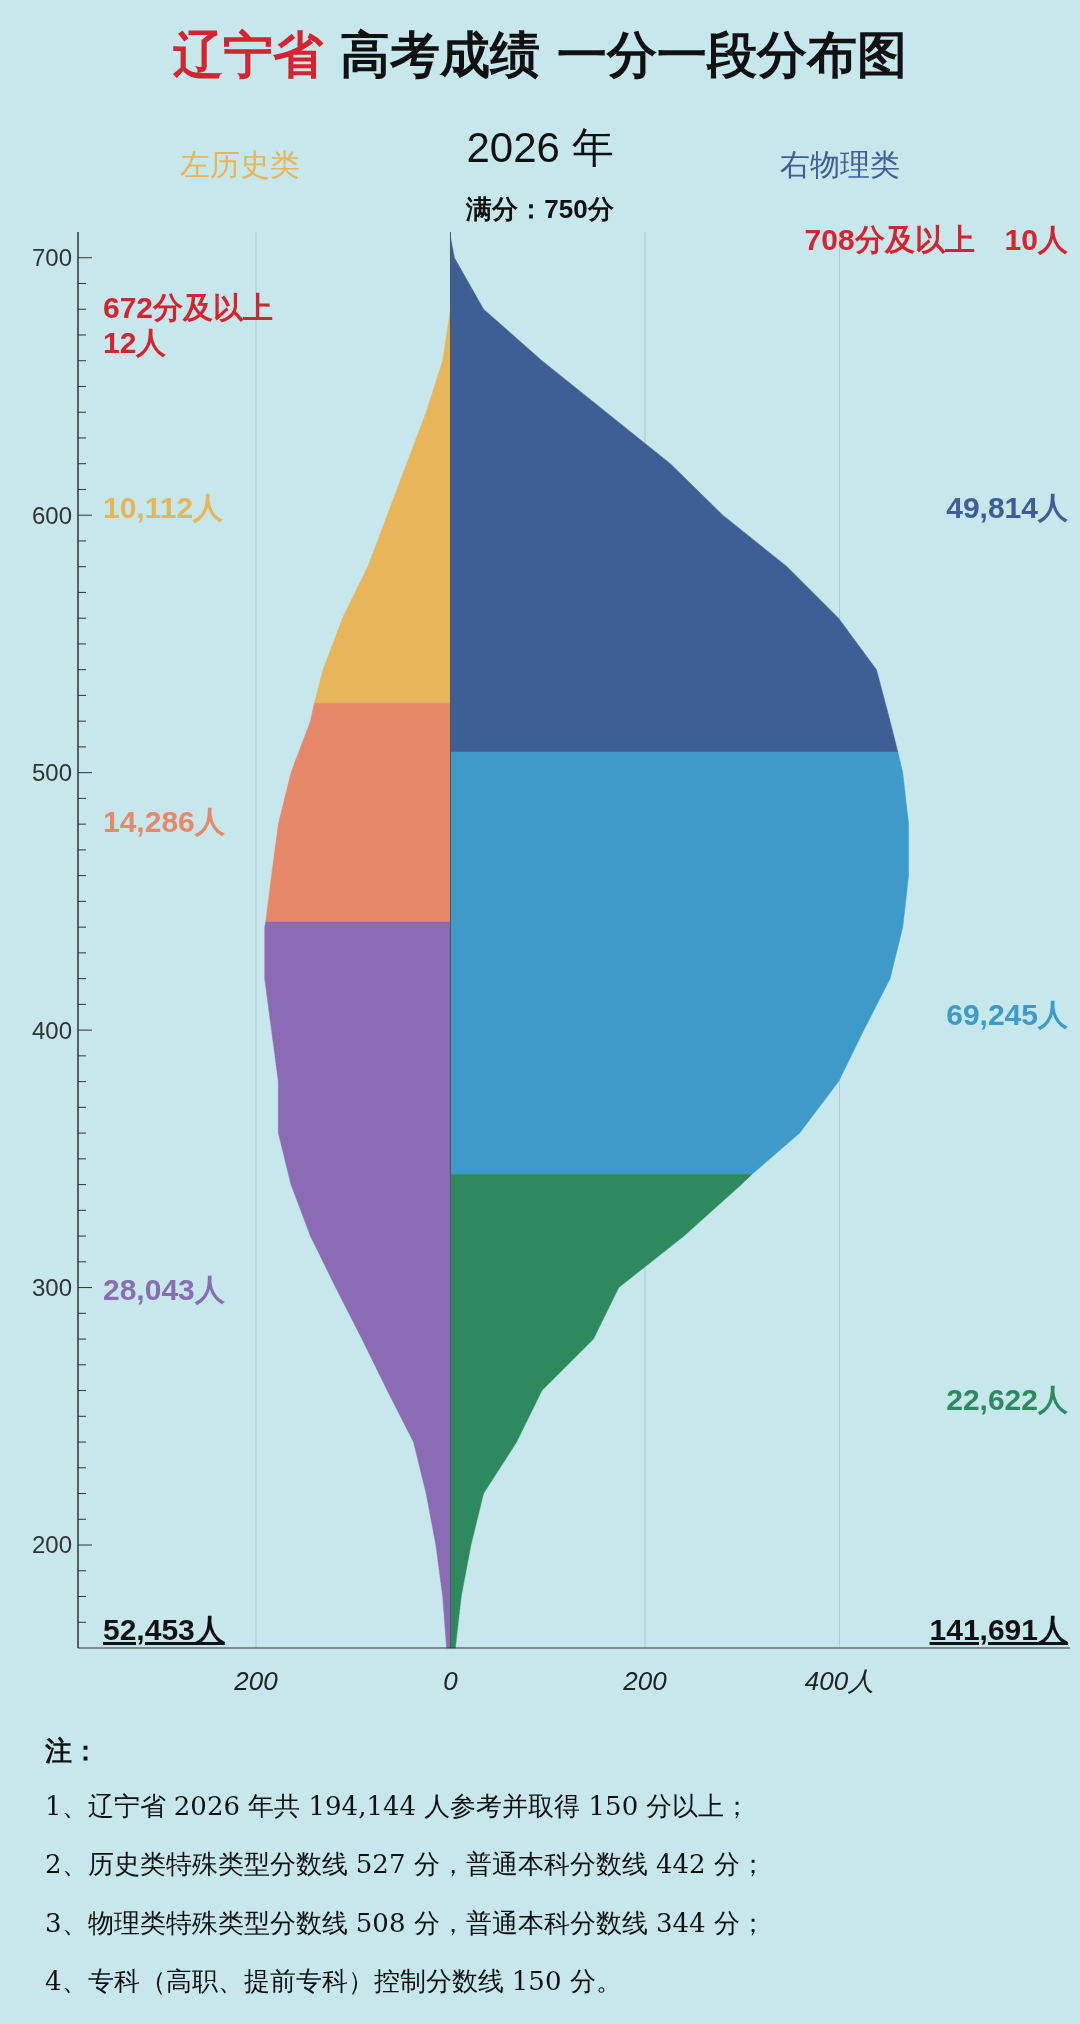 This screenshot has width=1080, height=2024. Describe the element at coordinates (1007, 507) in the screenshot. I see `annotation: 49,814人` at that location.